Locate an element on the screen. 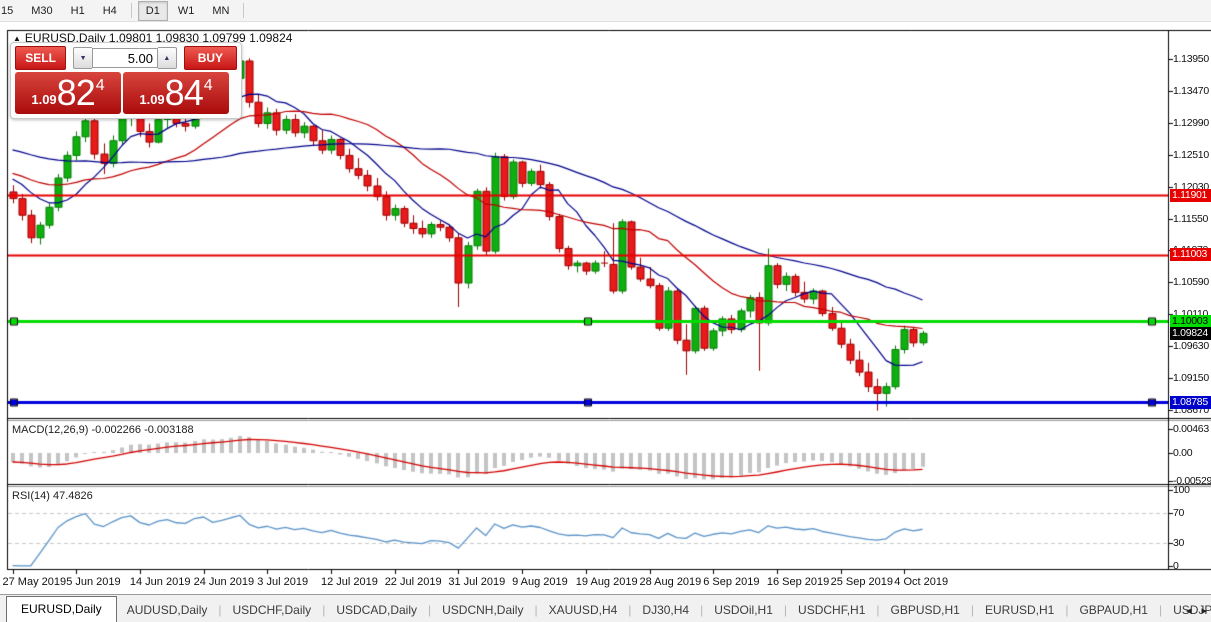 The width and height of the screenshot is (1211, 622). volume-decrease-button: ▼ is located at coordinates (83, 58).